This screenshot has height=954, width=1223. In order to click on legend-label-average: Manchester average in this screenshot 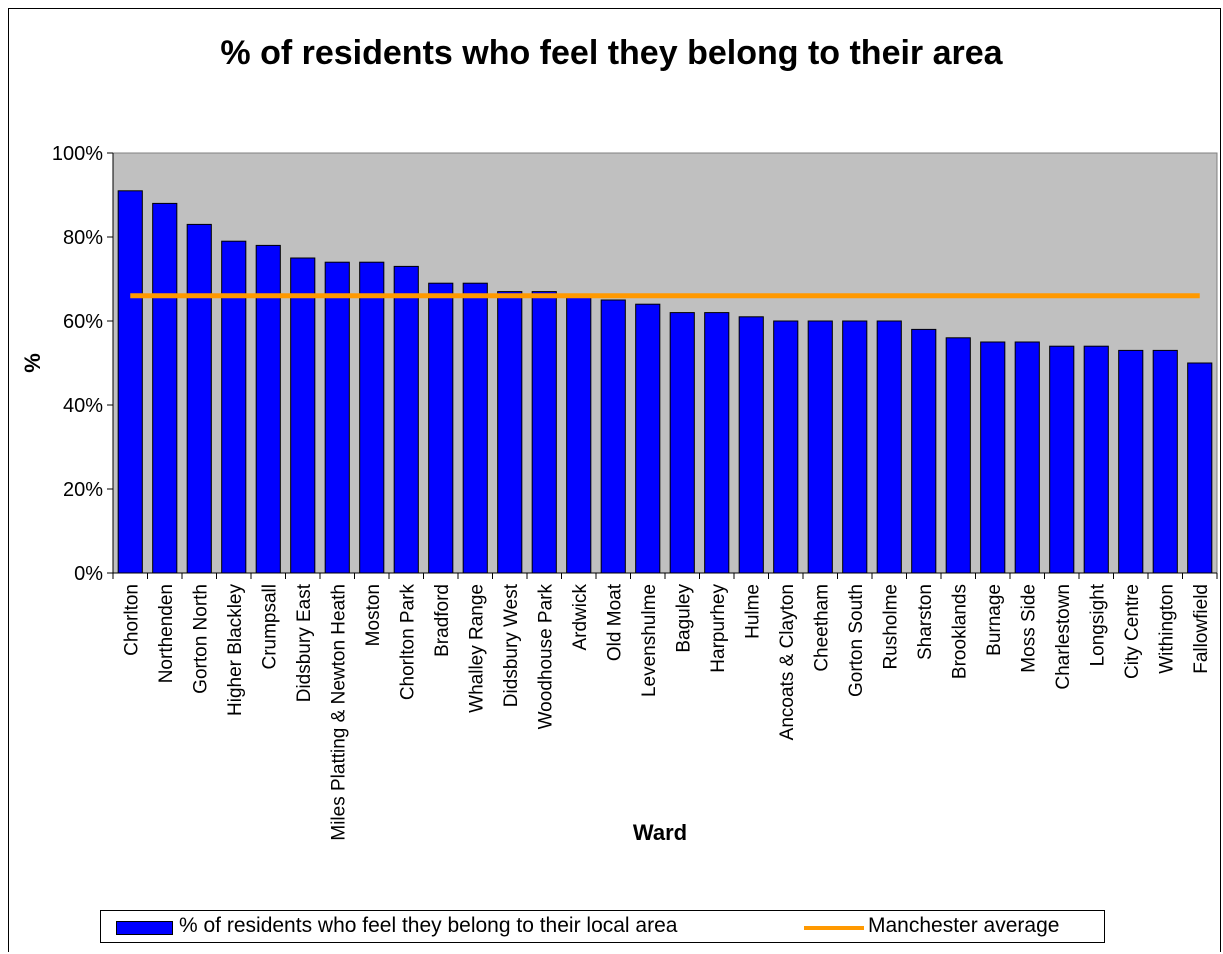, I will do `click(964, 925)`.